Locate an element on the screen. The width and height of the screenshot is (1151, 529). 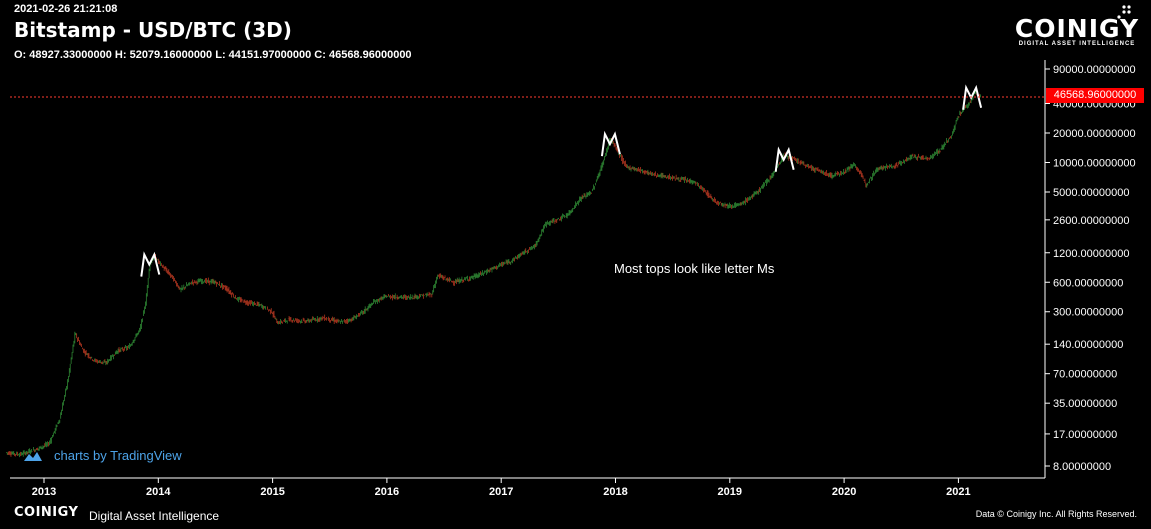
y-tick-label: 17.00000000 is located at coordinates (1085, 435).